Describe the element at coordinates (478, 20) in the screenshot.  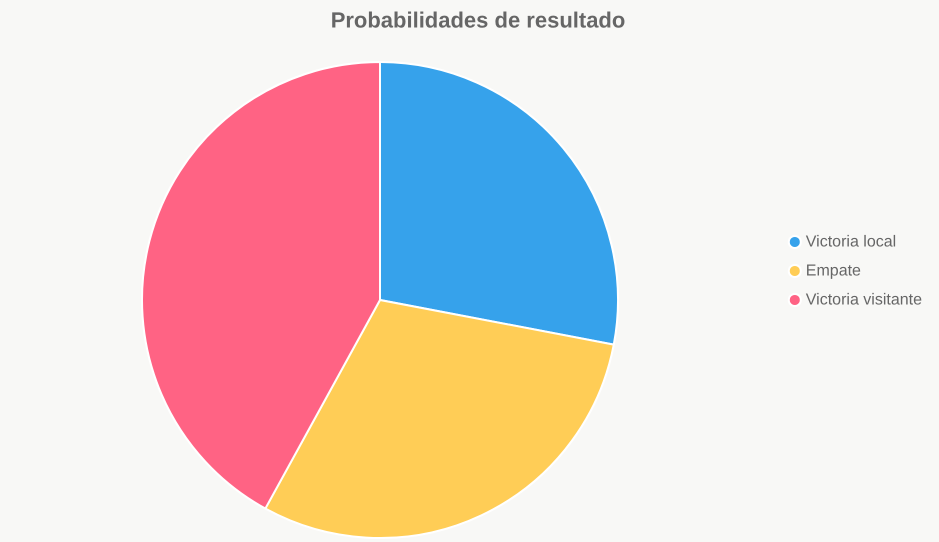
I see `chart-title: Probabilidades de resultado` at that location.